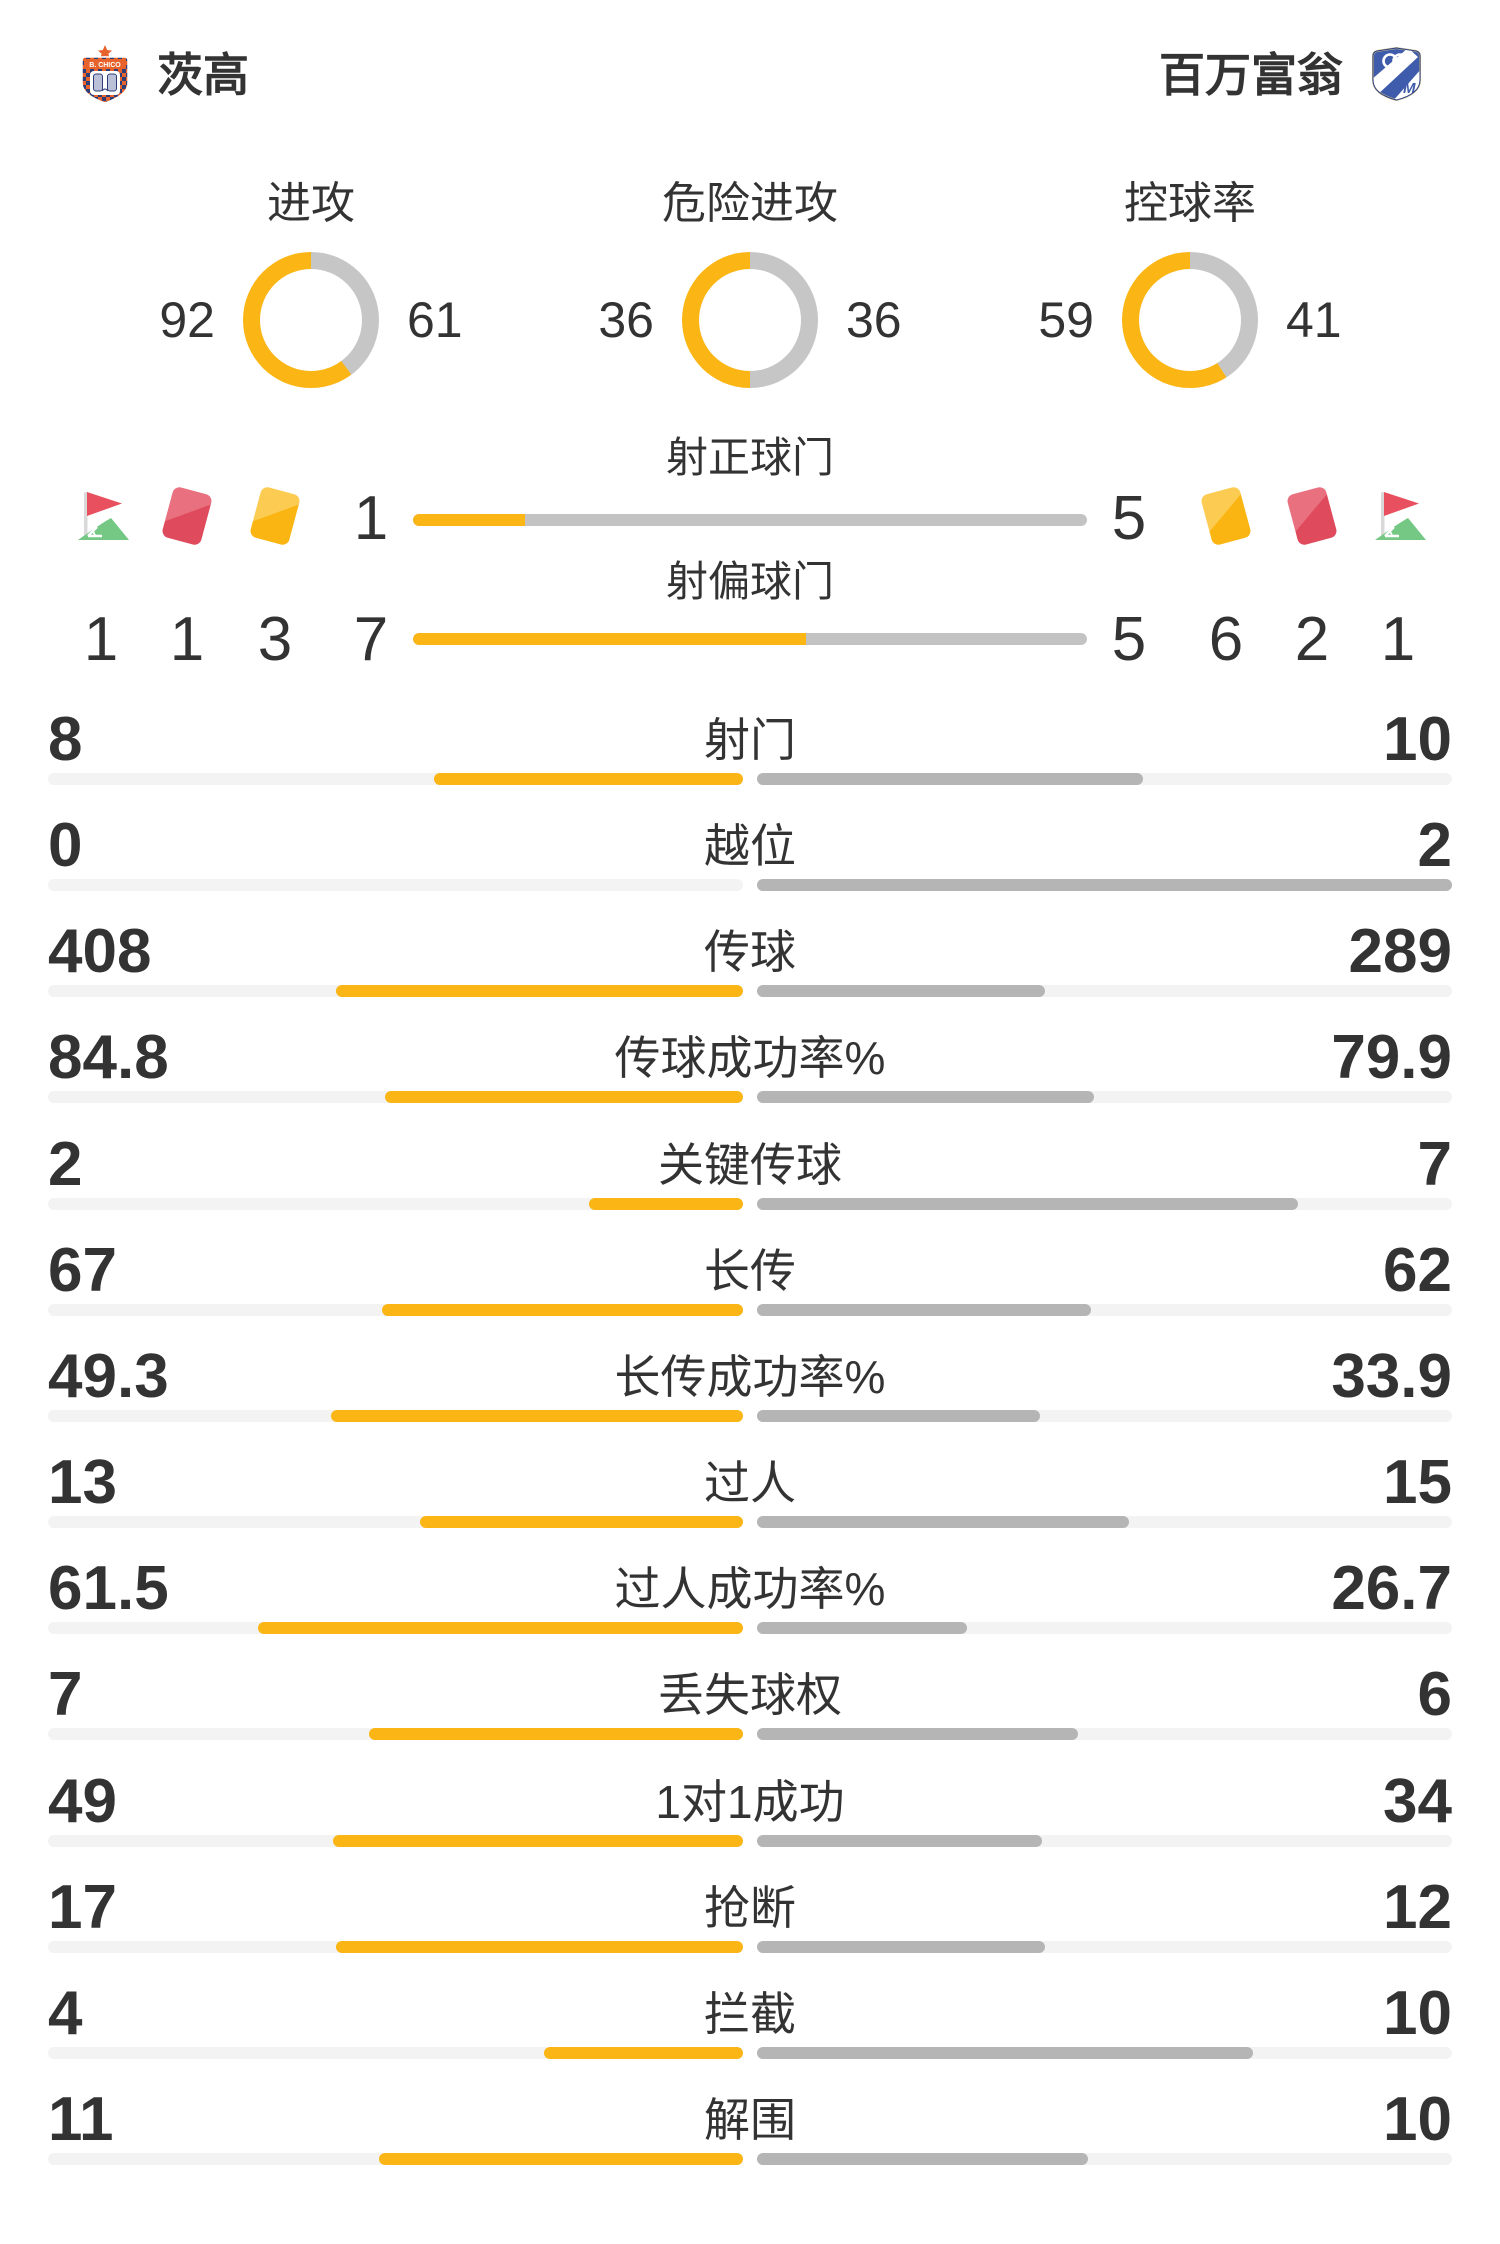  Describe the element at coordinates (750, 952) in the screenshot. I see `stat-label: 传球` at that location.